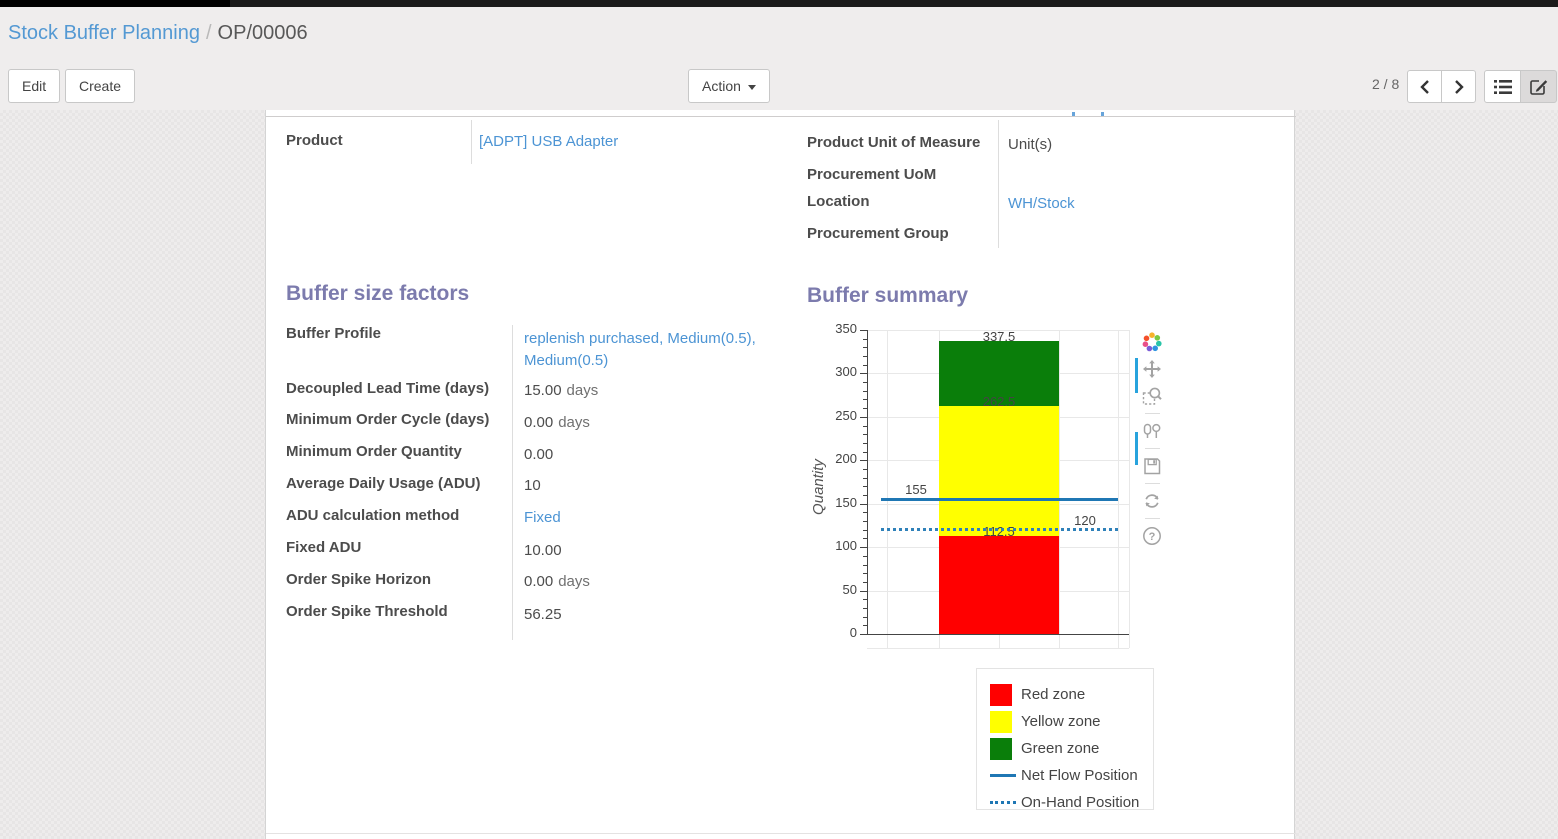  What do you see at coordinates (846, 415) in the screenshot?
I see `y-tick-label: 250` at bounding box center [846, 415].